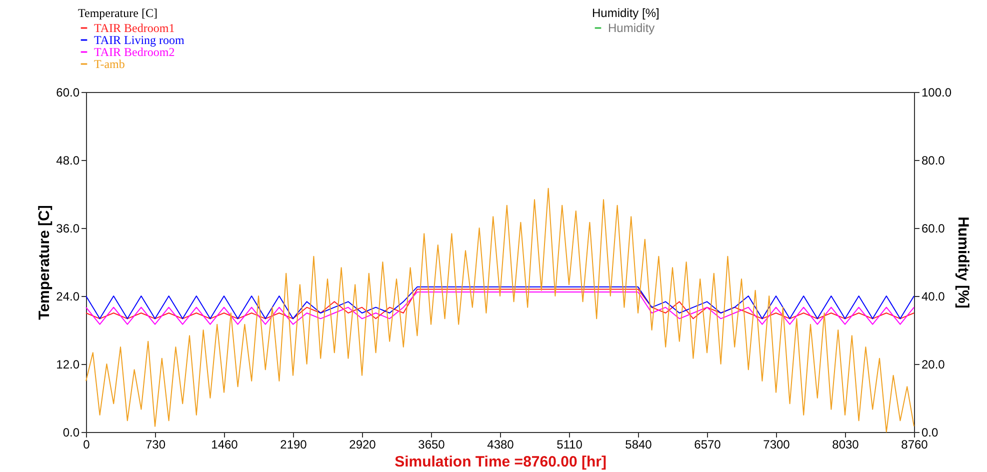 This screenshot has width=987, height=472. I want to click on legend-label: TAIR Bedroom1, so click(134, 28).